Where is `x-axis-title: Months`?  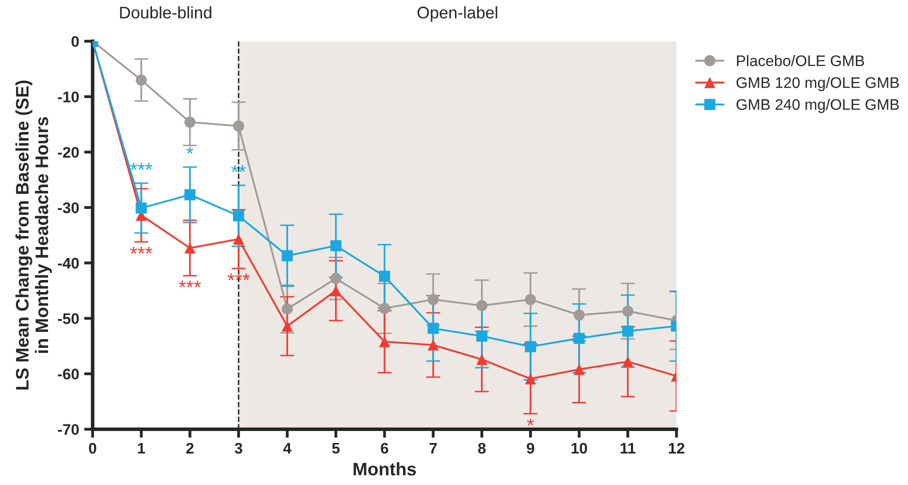 x-axis-title: Months is located at coordinates (385, 469).